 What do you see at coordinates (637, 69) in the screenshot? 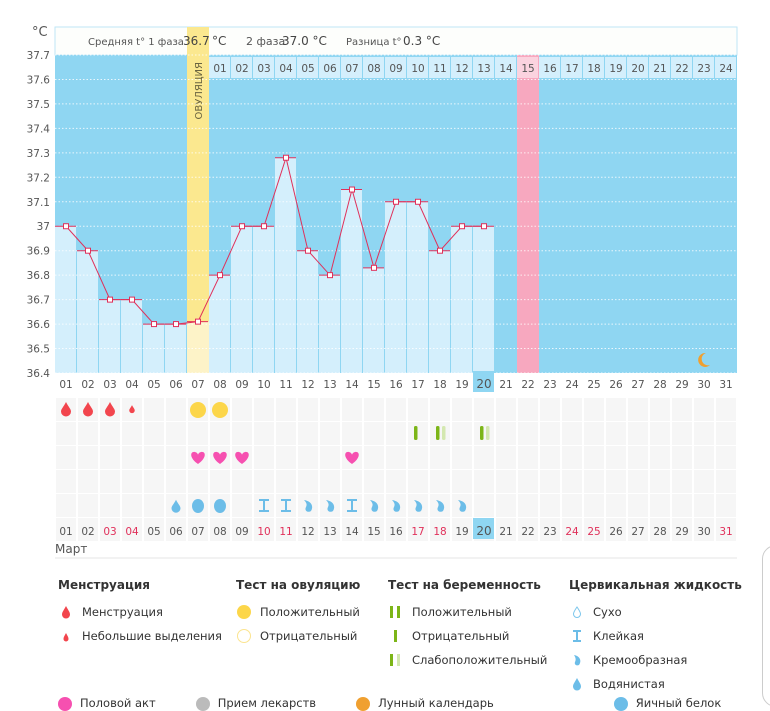
I see `phase2-day-label: 20` at bounding box center [637, 69].